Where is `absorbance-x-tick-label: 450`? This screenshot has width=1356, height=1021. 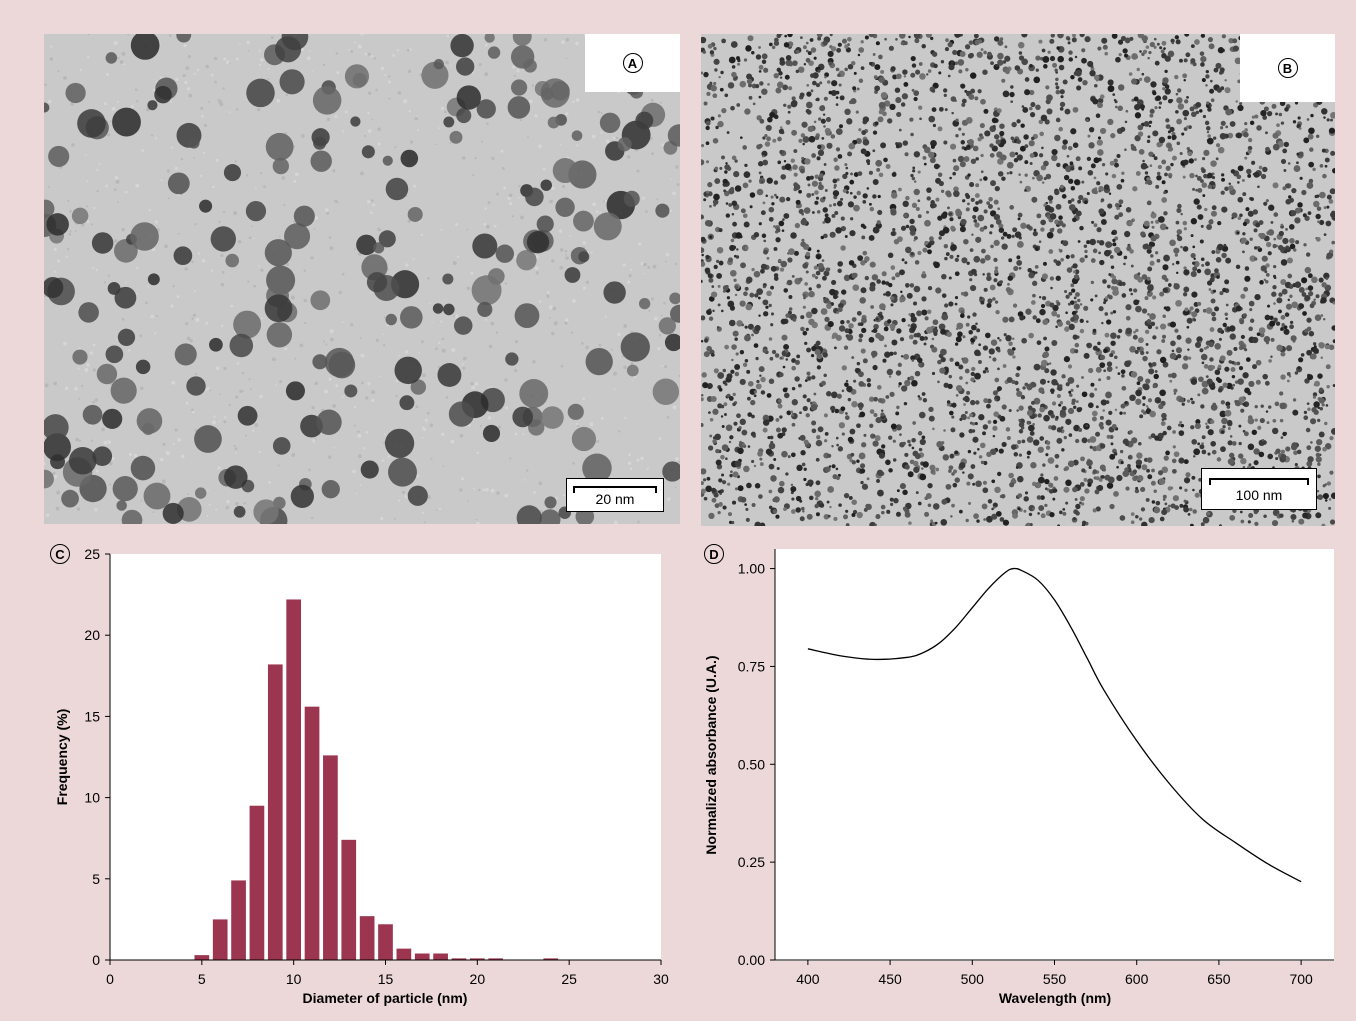 absorbance-x-tick-label: 450 is located at coordinates (890, 979).